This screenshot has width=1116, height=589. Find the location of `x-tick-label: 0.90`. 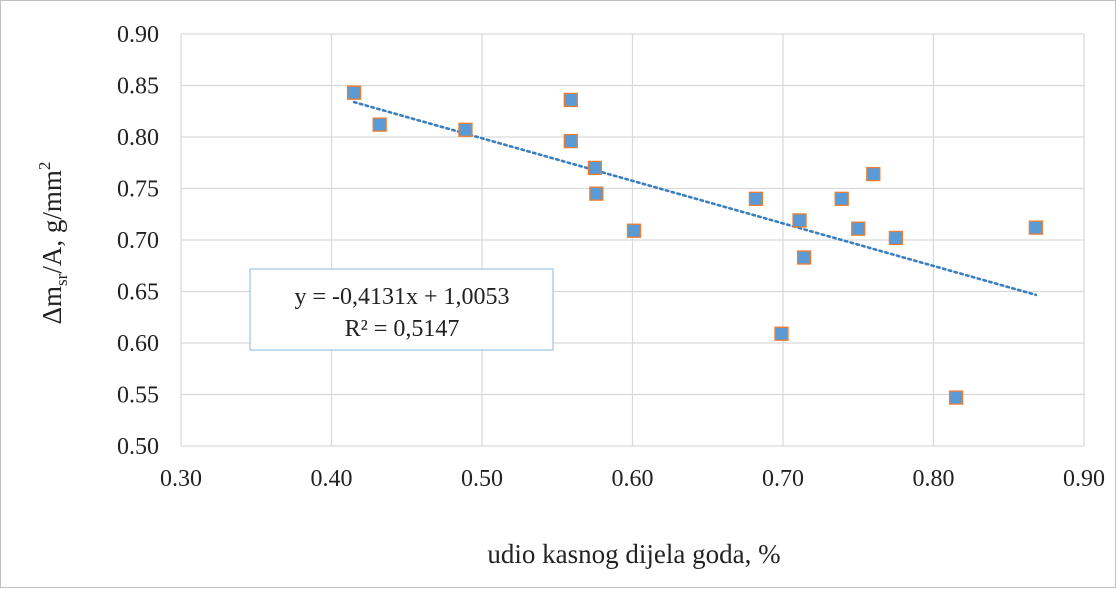

x-tick-label: 0.90 is located at coordinates (1084, 479).